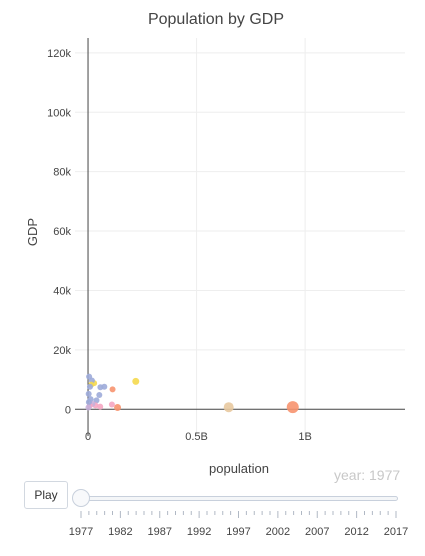 Image resolution: width=425 pixels, height=556 pixels. I want to click on x-axis-label: population, so click(239, 468).